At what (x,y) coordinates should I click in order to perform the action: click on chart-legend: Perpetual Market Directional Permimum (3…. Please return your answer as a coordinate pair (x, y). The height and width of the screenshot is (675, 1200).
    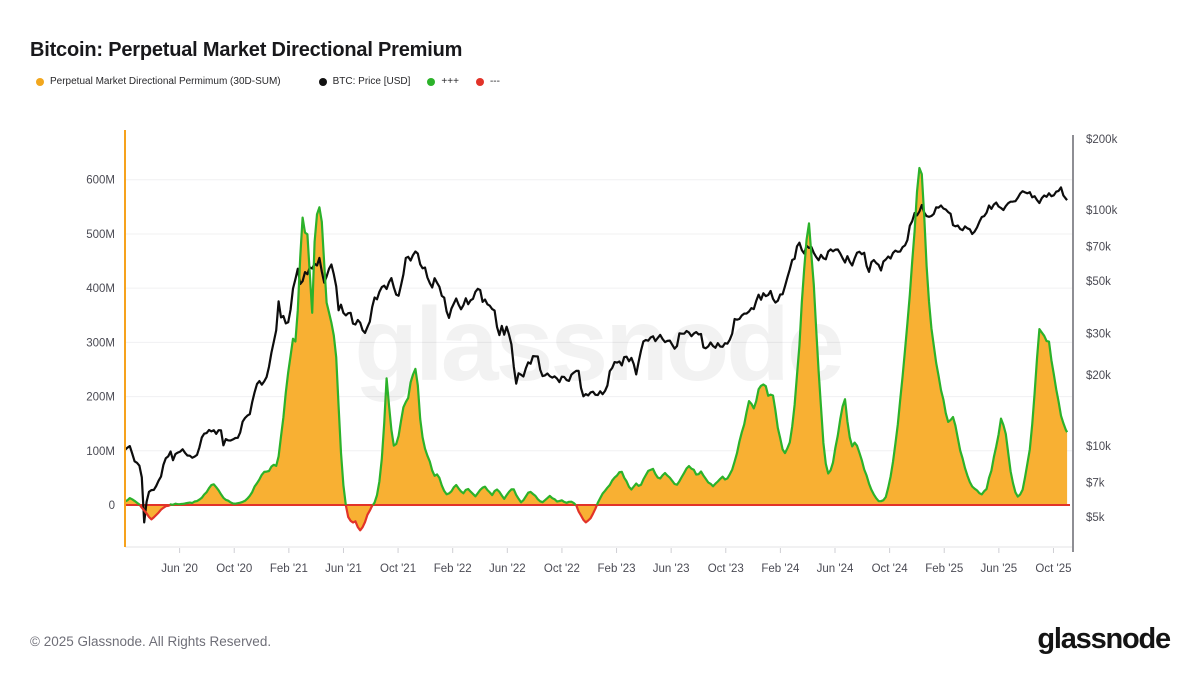
    Looking at the image, I should click on (276, 81).